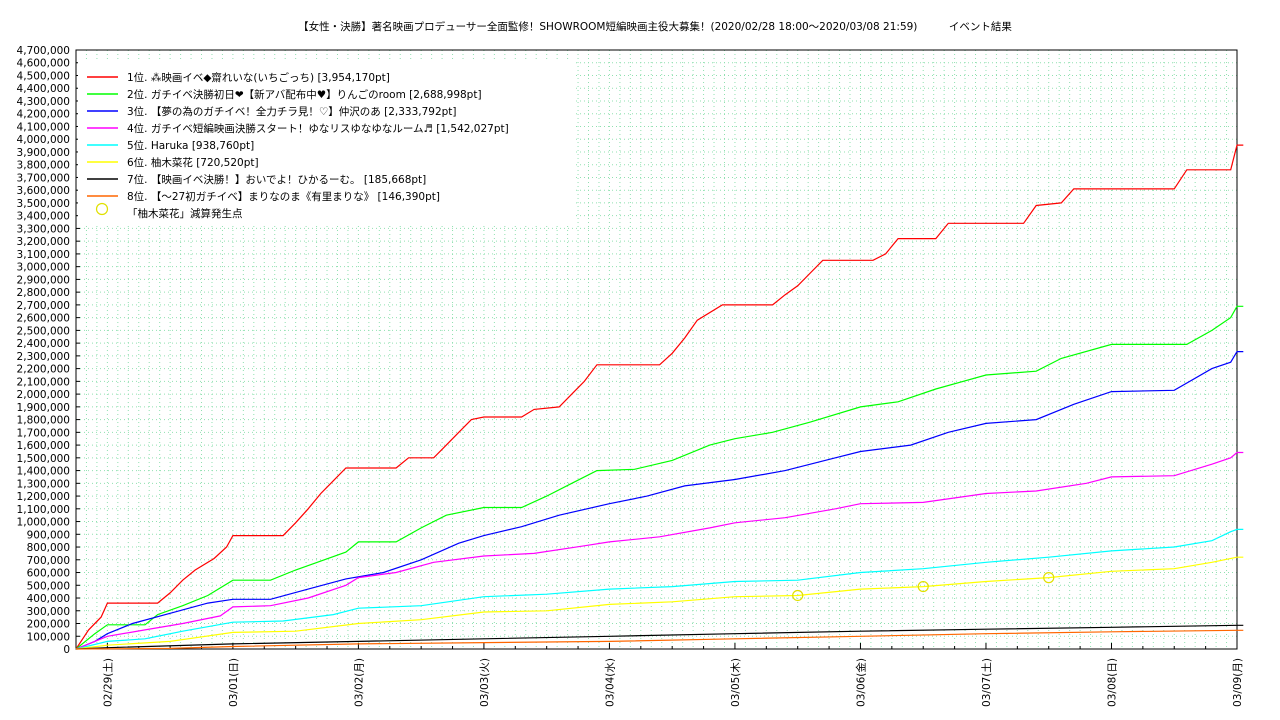 Image resolution: width=1280 pixels, height=720 pixels. What do you see at coordinates (43, 102) in the screenshot?
I see `y-tick-label: 4,300,000` at bounding box center [43, 102].